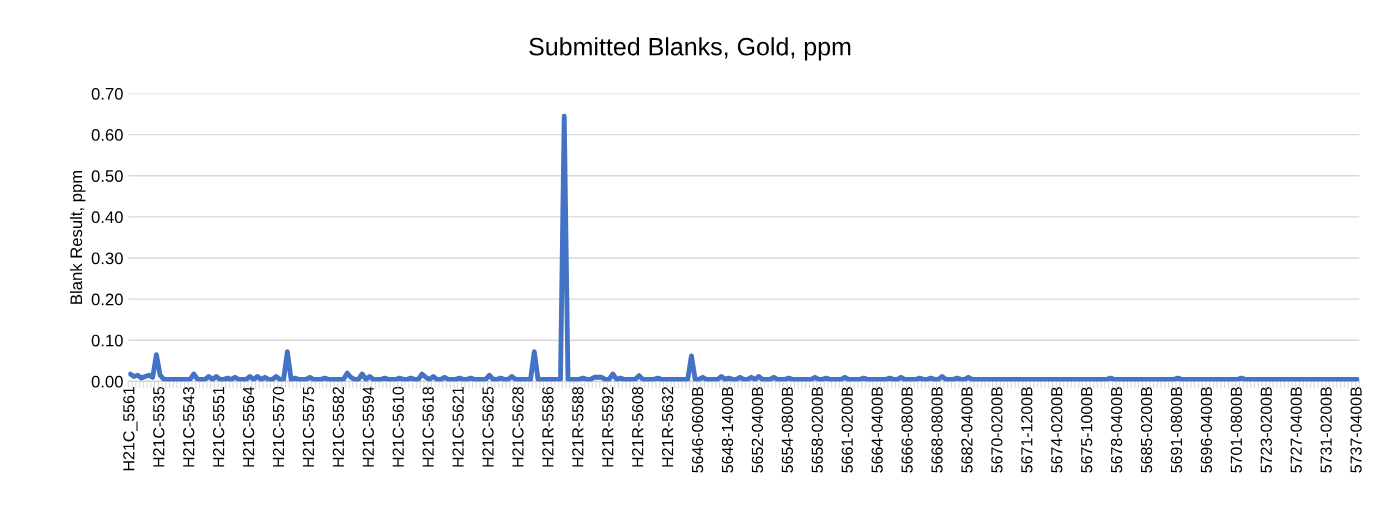  I want to click on y-tick-label: 0.20, so click(107, 299).